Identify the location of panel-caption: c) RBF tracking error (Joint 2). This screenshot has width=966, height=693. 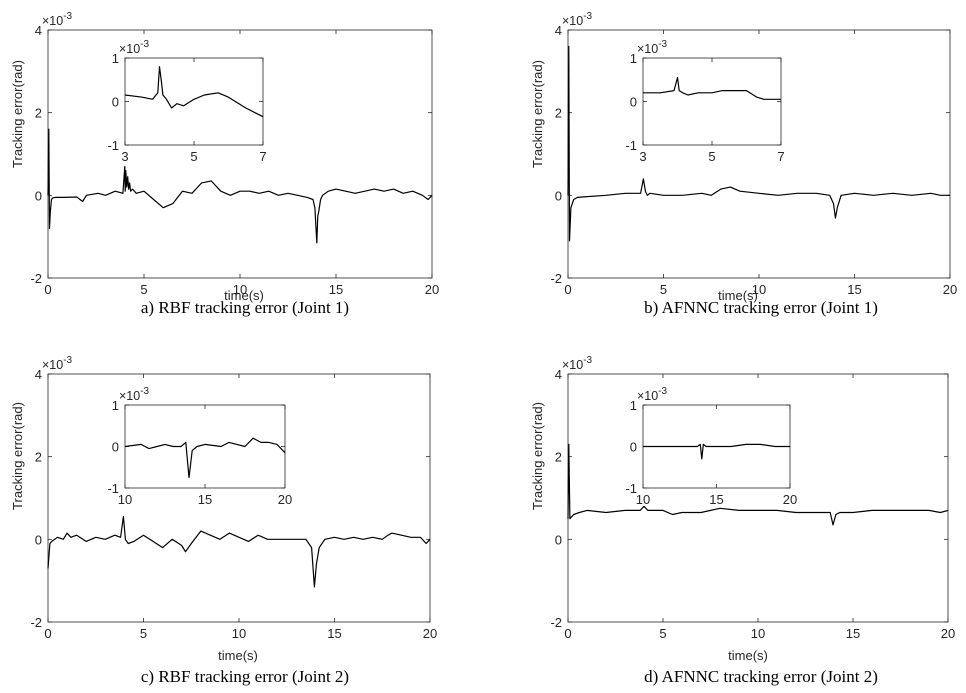
(245, 676).